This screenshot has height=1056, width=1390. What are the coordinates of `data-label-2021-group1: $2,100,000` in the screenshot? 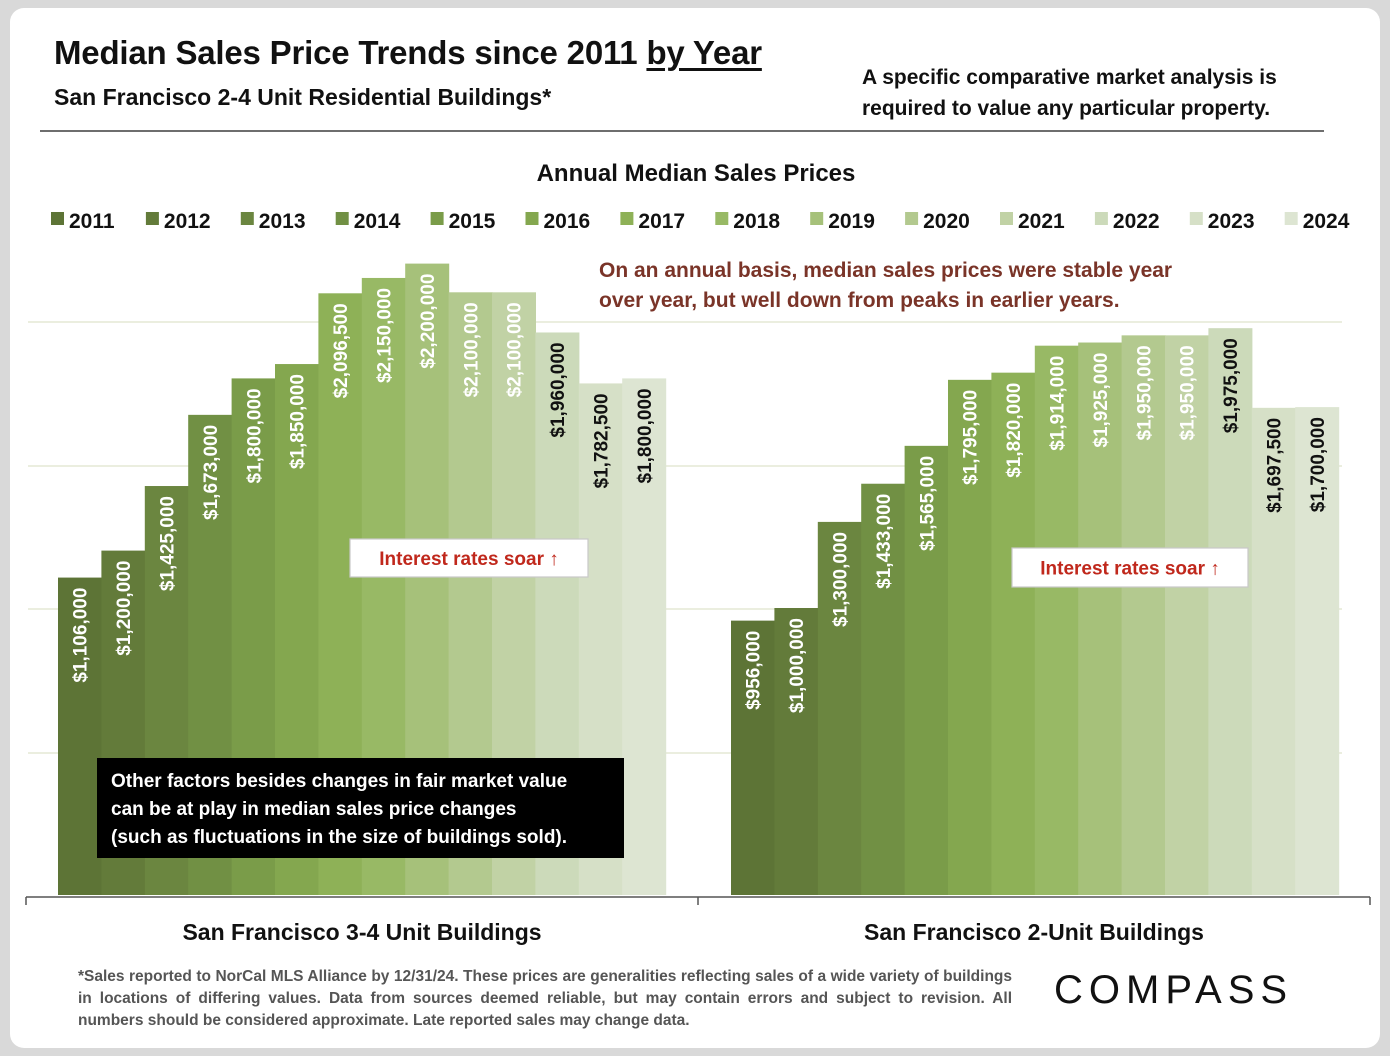 It's located at (515, 349).